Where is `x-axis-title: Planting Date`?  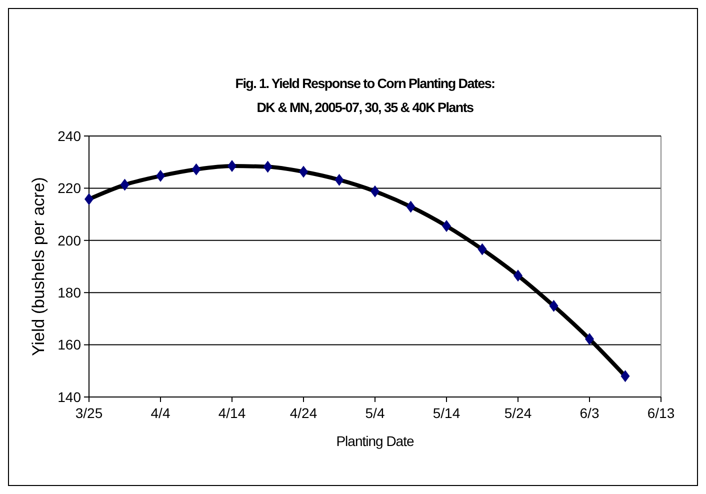 x-axis-title: Planting Date is located at coordinates (375, 441).